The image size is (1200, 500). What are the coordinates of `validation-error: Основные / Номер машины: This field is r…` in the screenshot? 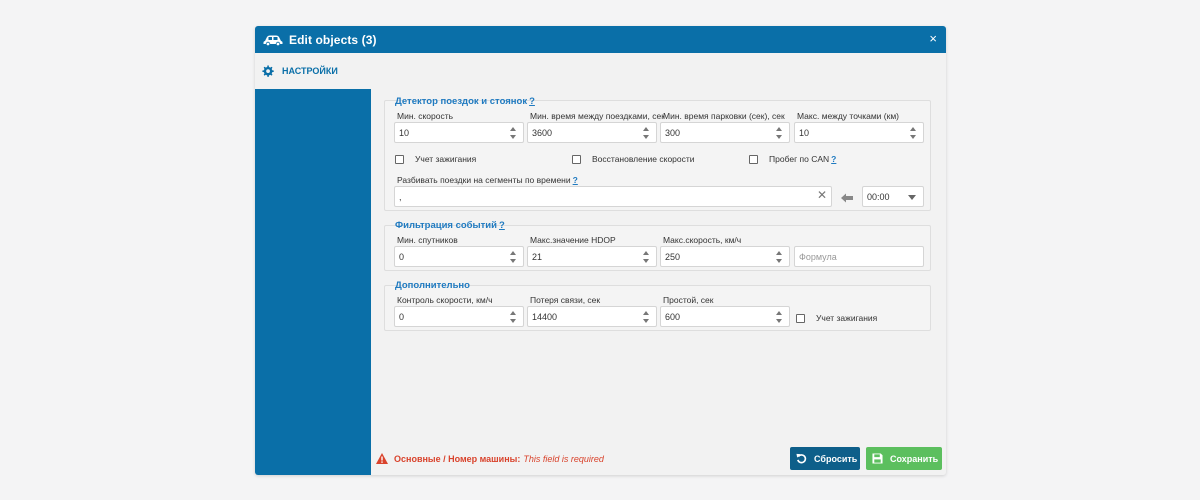 It's located at (490, 458).